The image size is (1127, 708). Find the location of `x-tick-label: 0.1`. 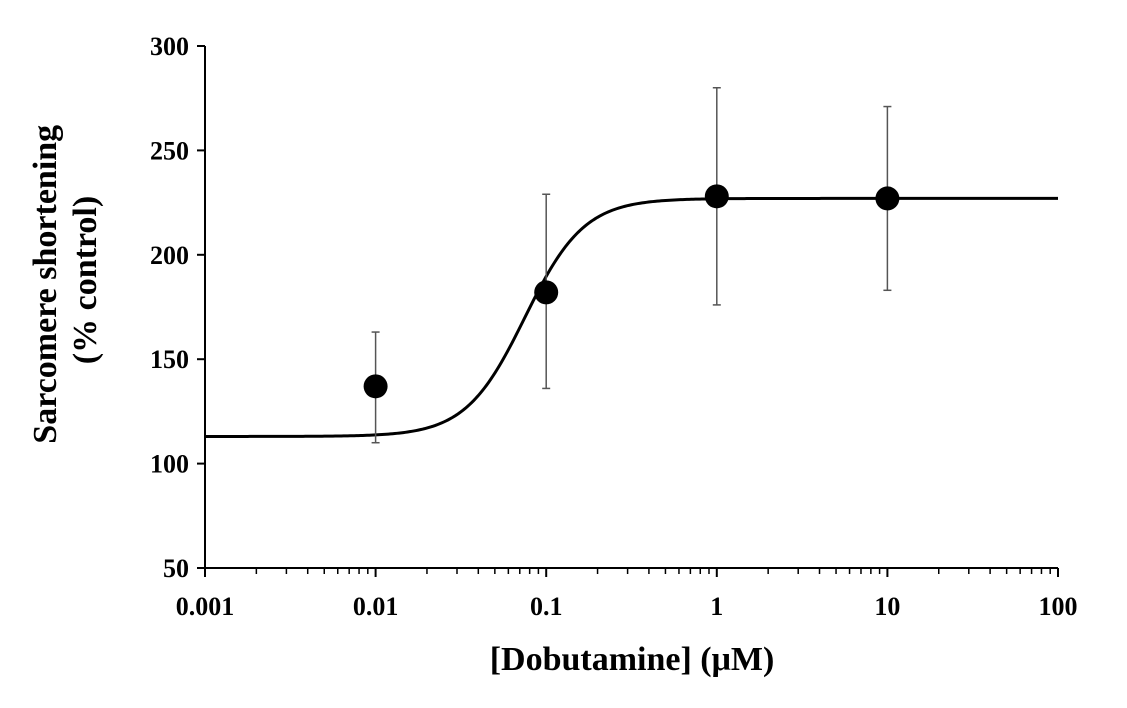

x-tick-label: 0.1 is located at coordinates (546, 606).